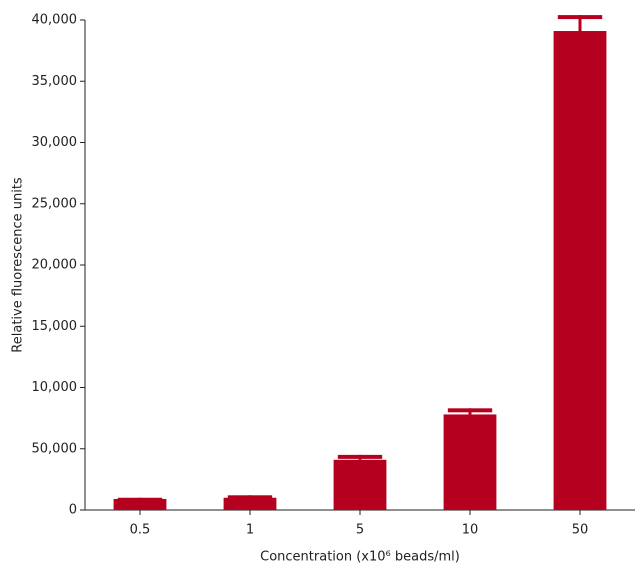 Image resolution: width=636 pixels, height=571 pixels. Describe the element at coordinates (18, 265) in the screenshot. I see `y-axis-title: Relative fluorescence units` at that location.